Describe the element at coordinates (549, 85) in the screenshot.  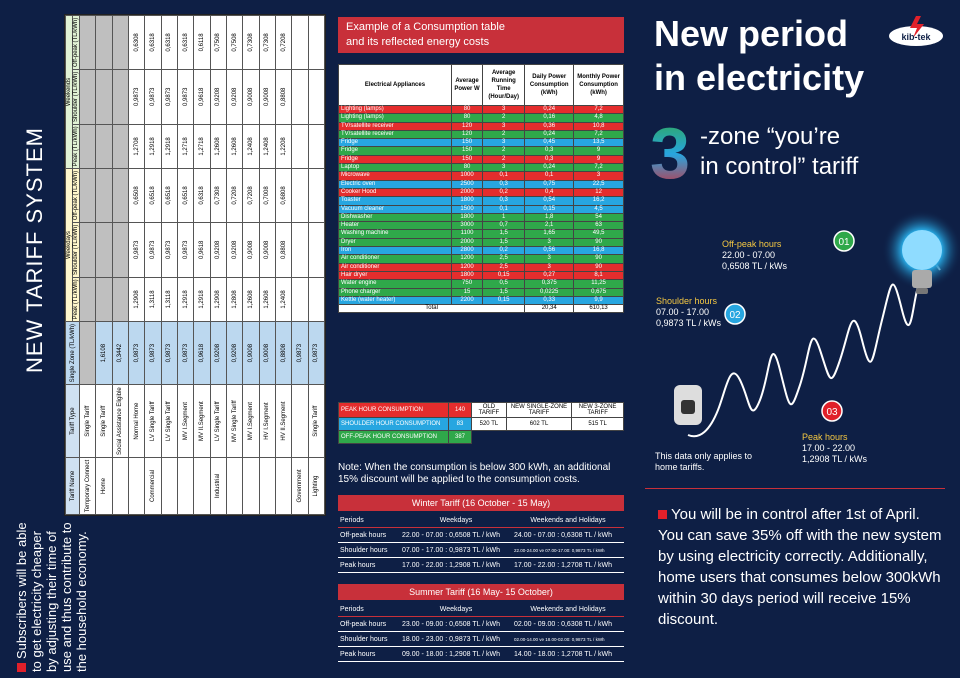
I see `th-daily: Daily Power Consumption (kWh)` at that location.